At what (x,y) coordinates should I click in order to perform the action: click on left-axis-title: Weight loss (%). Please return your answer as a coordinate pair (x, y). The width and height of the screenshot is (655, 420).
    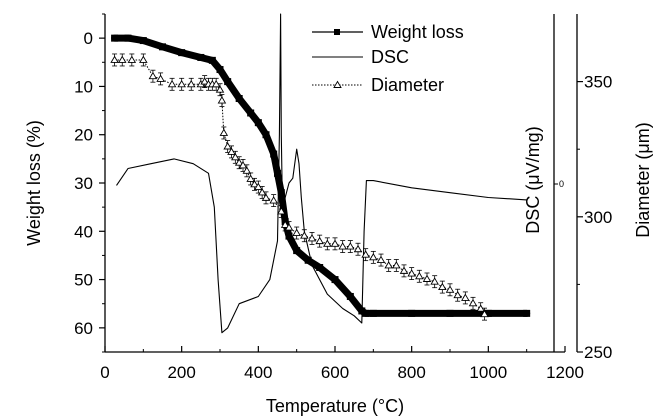
    Looking at the image, I should click on (34, 183).